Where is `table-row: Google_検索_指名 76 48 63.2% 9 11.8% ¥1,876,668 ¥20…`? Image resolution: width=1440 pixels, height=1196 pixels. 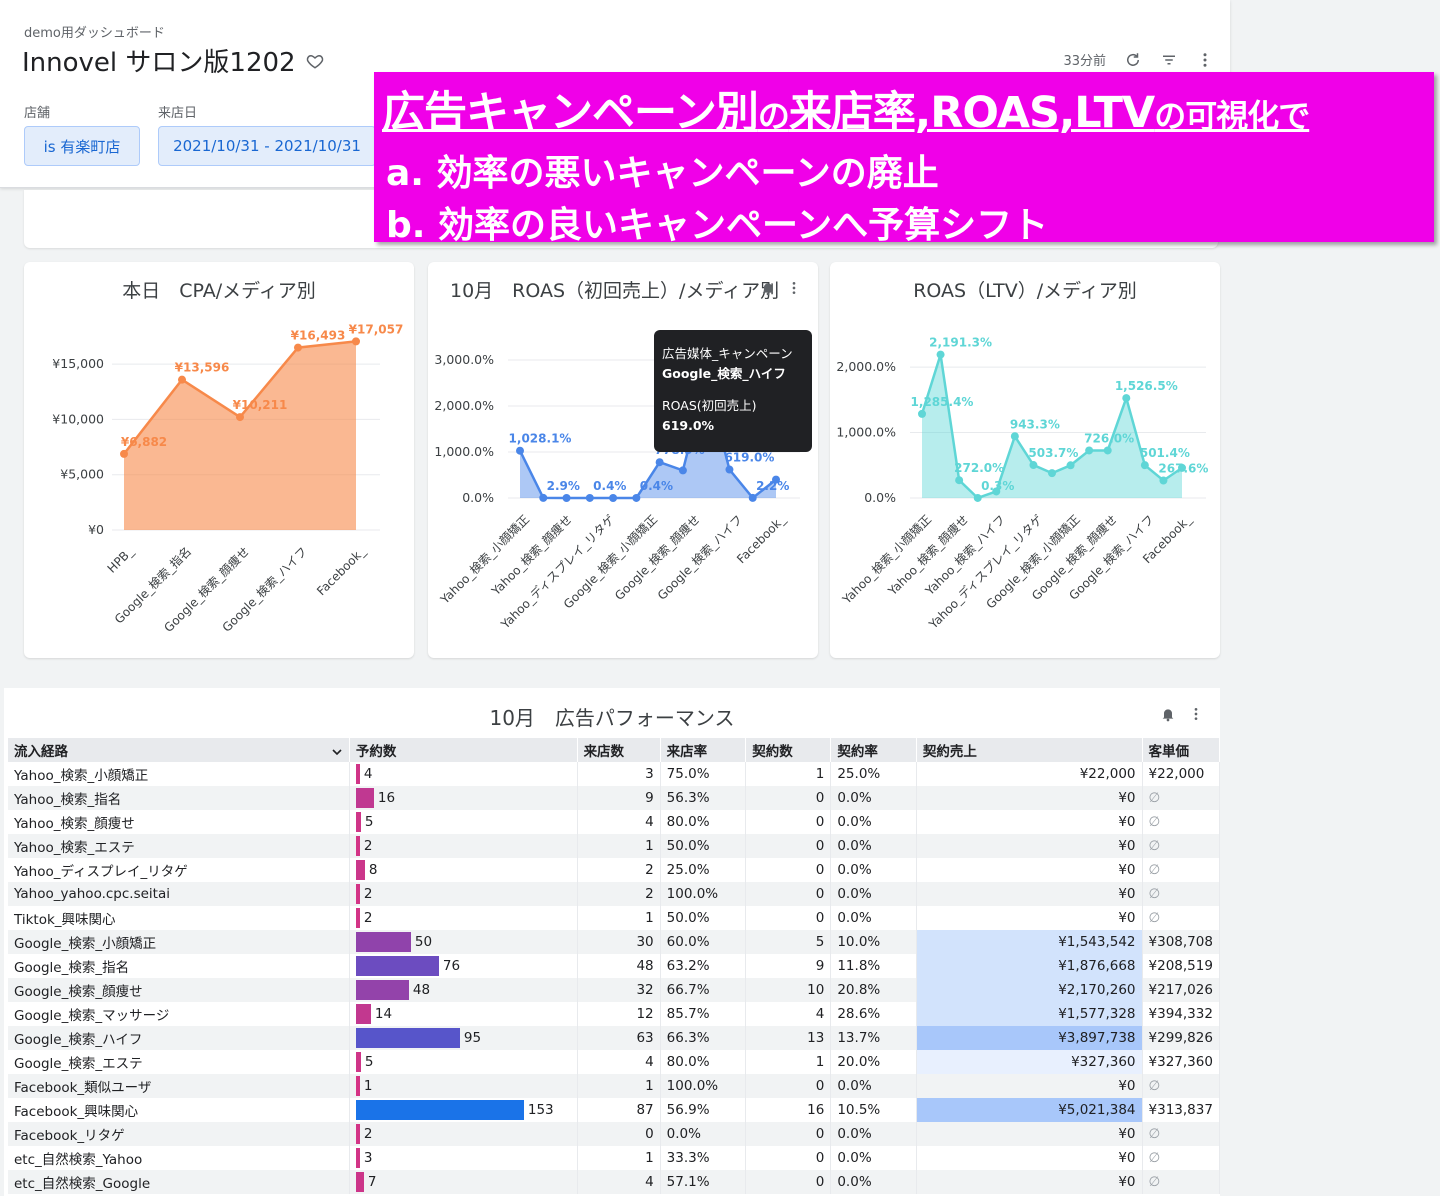 table-row: Google_検索_指名 76 48 63.2% 9 11.8% ¥1,876,668 ¥20… is located at coordinates (614, 966).